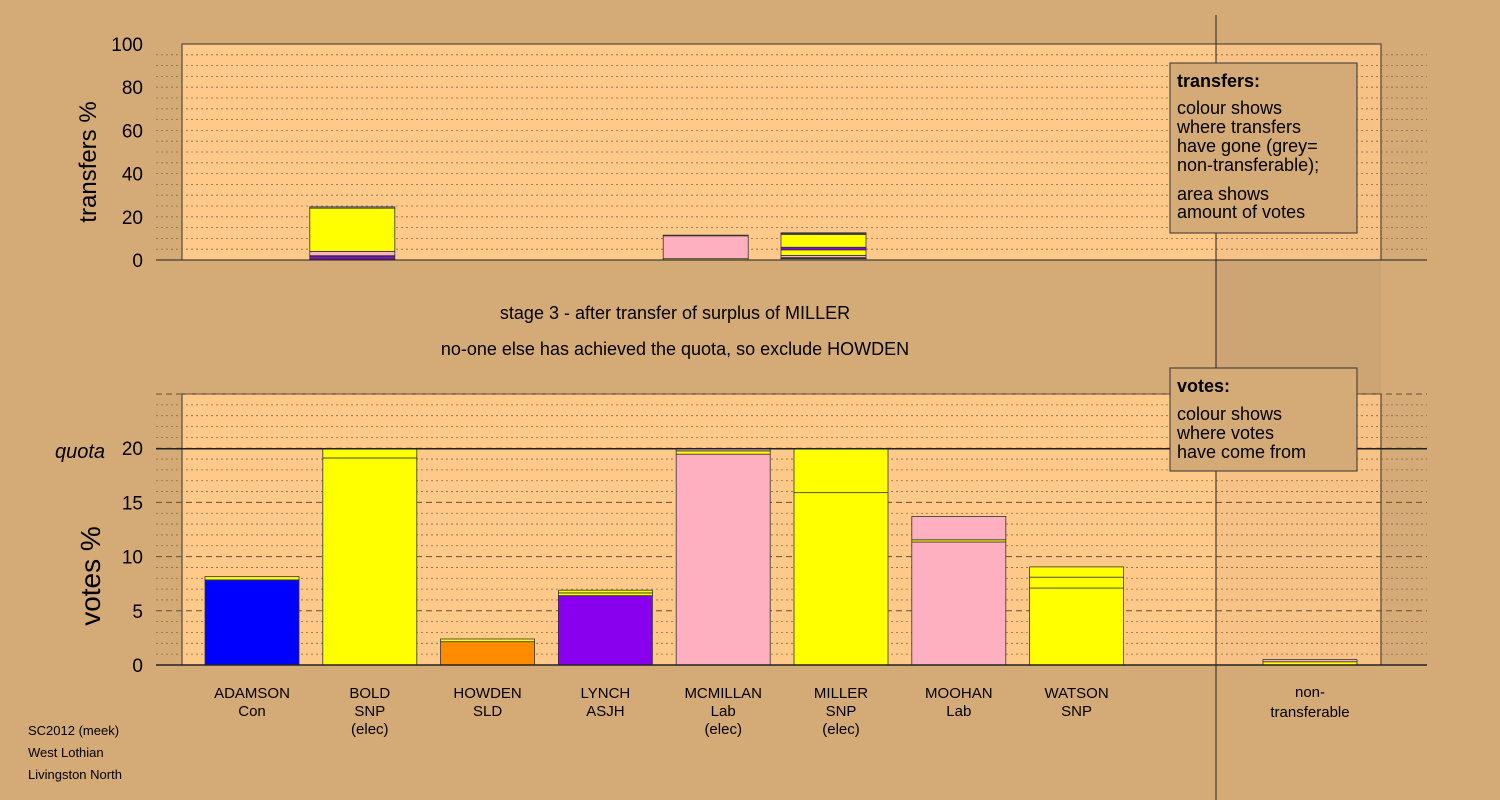 Image resolution: width=1500 pixels, height=800 pixels. Describe the element at coordinates (1223, 194) in the screenshot. I see `transfers-legend-line: area shows` at that location.